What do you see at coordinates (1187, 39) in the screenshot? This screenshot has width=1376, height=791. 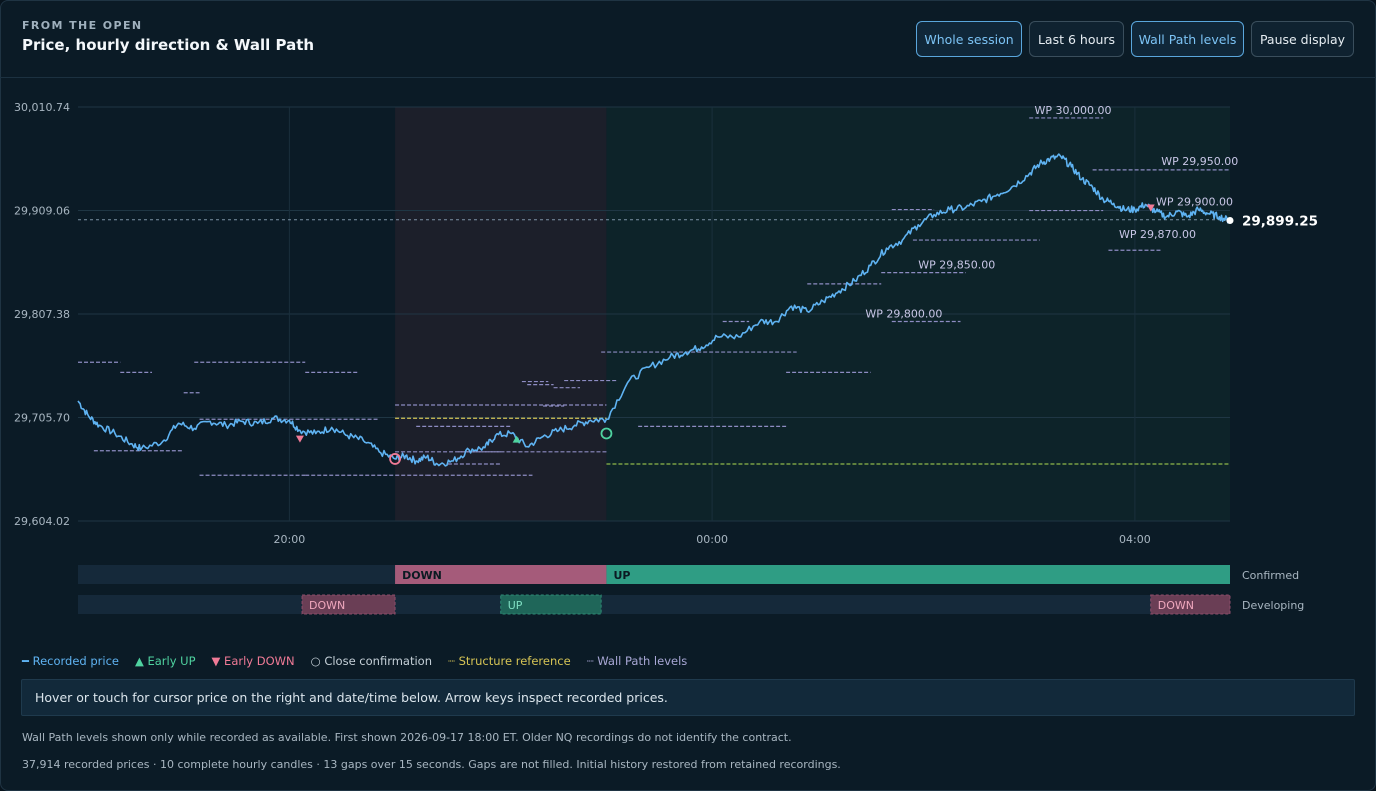 I see `wall-path-levels-button: Wall Path levels` at bounding box center [1187, 39].